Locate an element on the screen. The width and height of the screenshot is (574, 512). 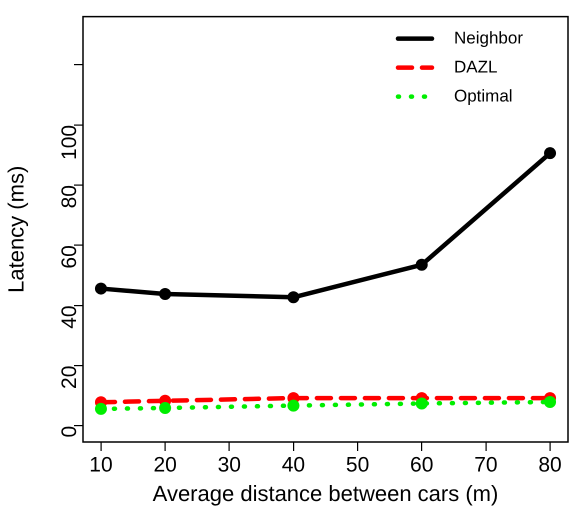
x-tick-label: 10 is located at coordinates (101, 464).